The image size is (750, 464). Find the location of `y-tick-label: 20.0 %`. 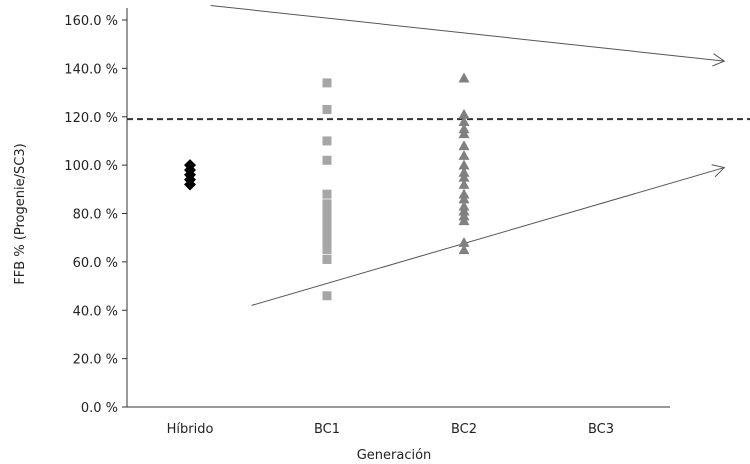

y-tick-label: 20.0 % is located at coordinates (95, 360).